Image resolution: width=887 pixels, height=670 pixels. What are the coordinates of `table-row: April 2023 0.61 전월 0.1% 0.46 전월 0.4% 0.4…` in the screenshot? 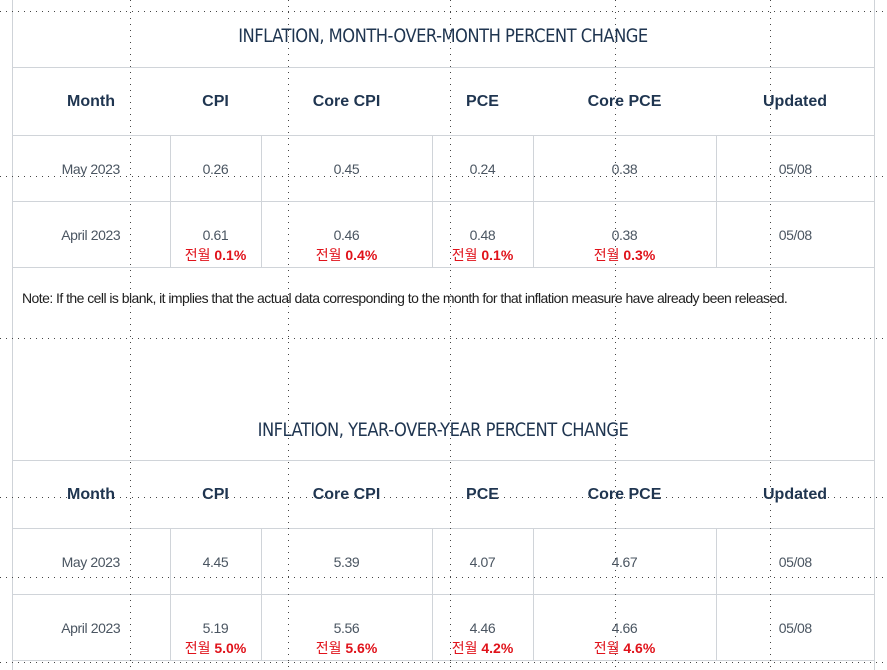 It's located at (443, 234).